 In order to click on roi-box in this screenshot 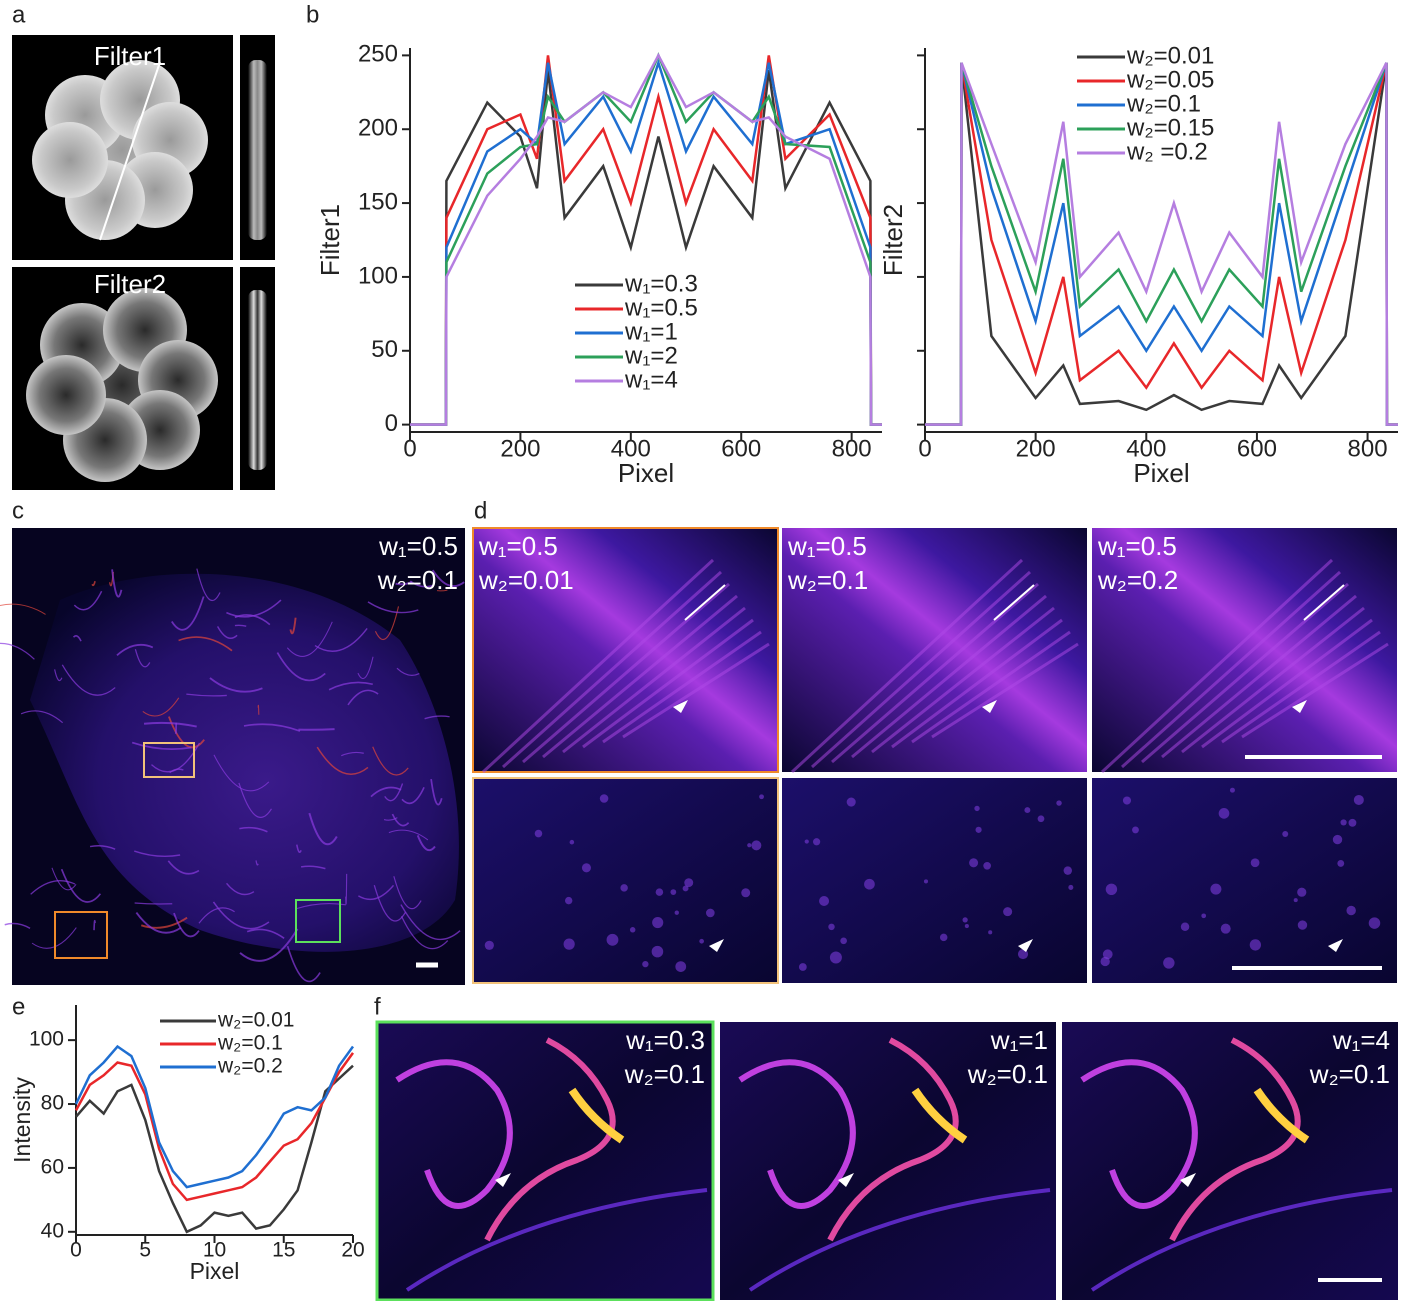, I will do `click(318, 921)`.